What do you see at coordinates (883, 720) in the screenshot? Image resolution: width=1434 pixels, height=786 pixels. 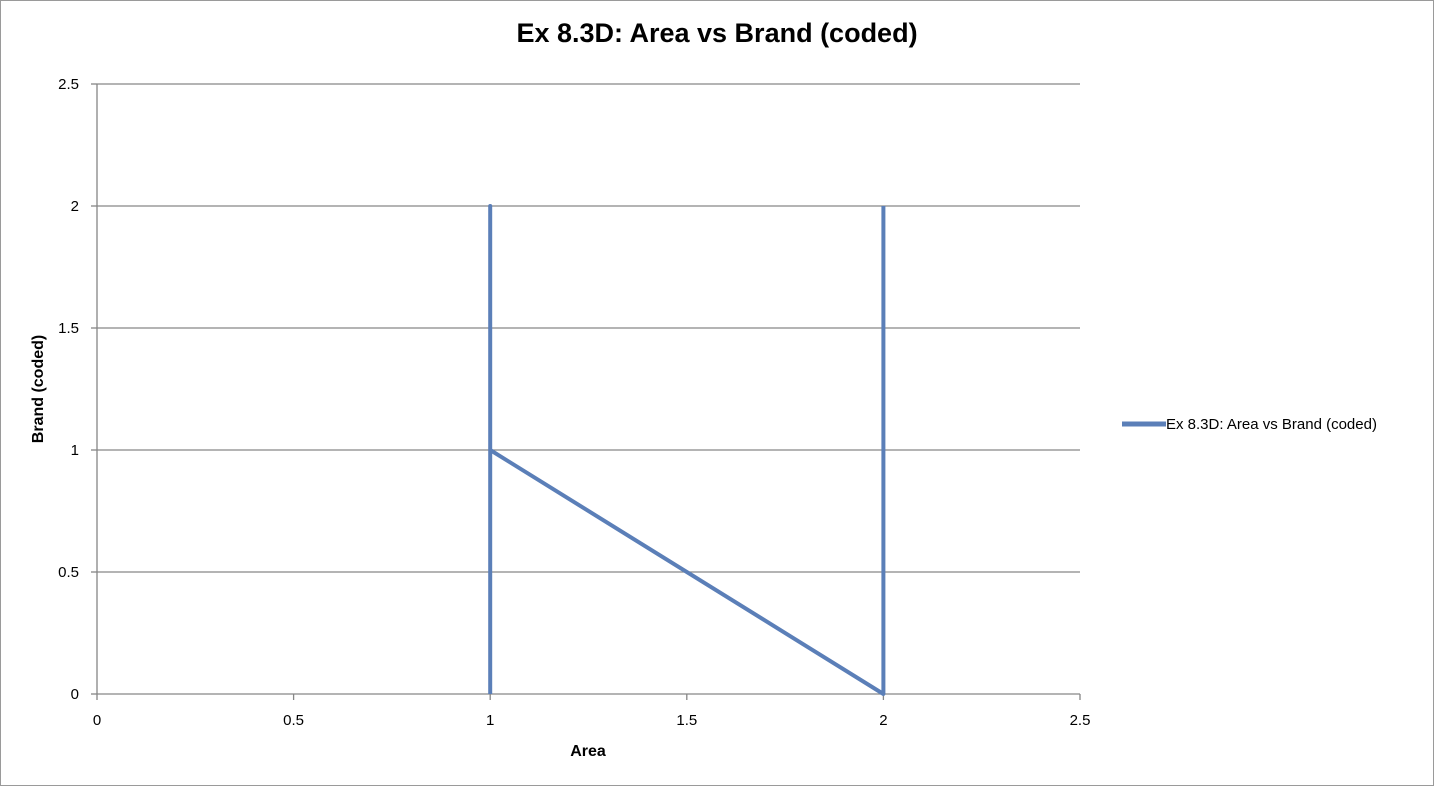 I see `x-tick-label: 2` at bounding box center [883, 720].